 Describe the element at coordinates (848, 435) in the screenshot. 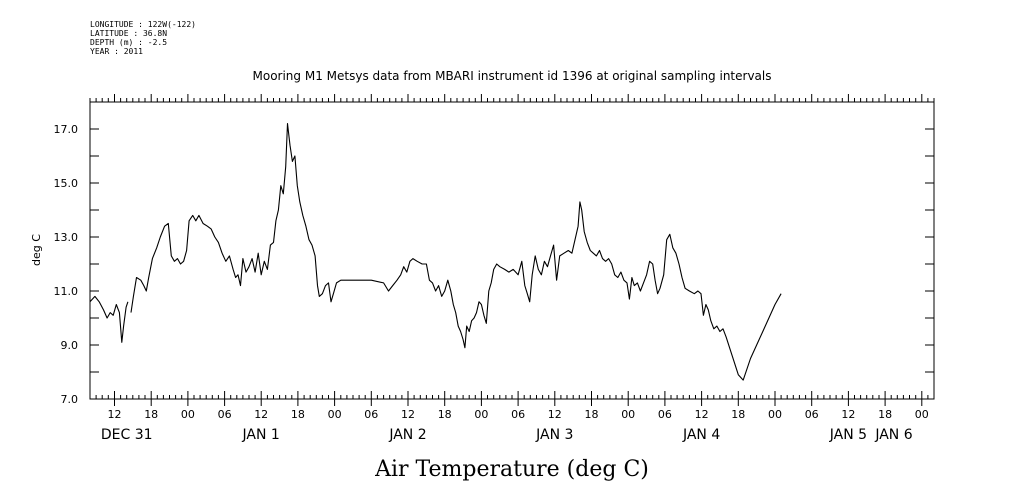

I see `x-day-label: JAN 5` at that location.